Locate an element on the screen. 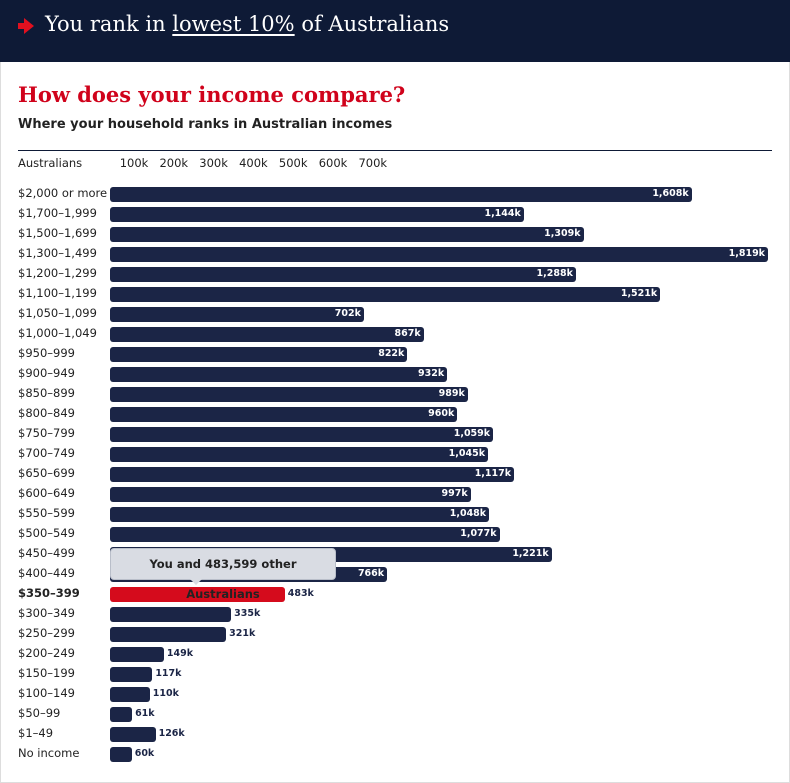 The width and height of the screenshot is (790, 783). rank-text: You rank in lowest 10% of Australians is located at coordinates (247, 24).